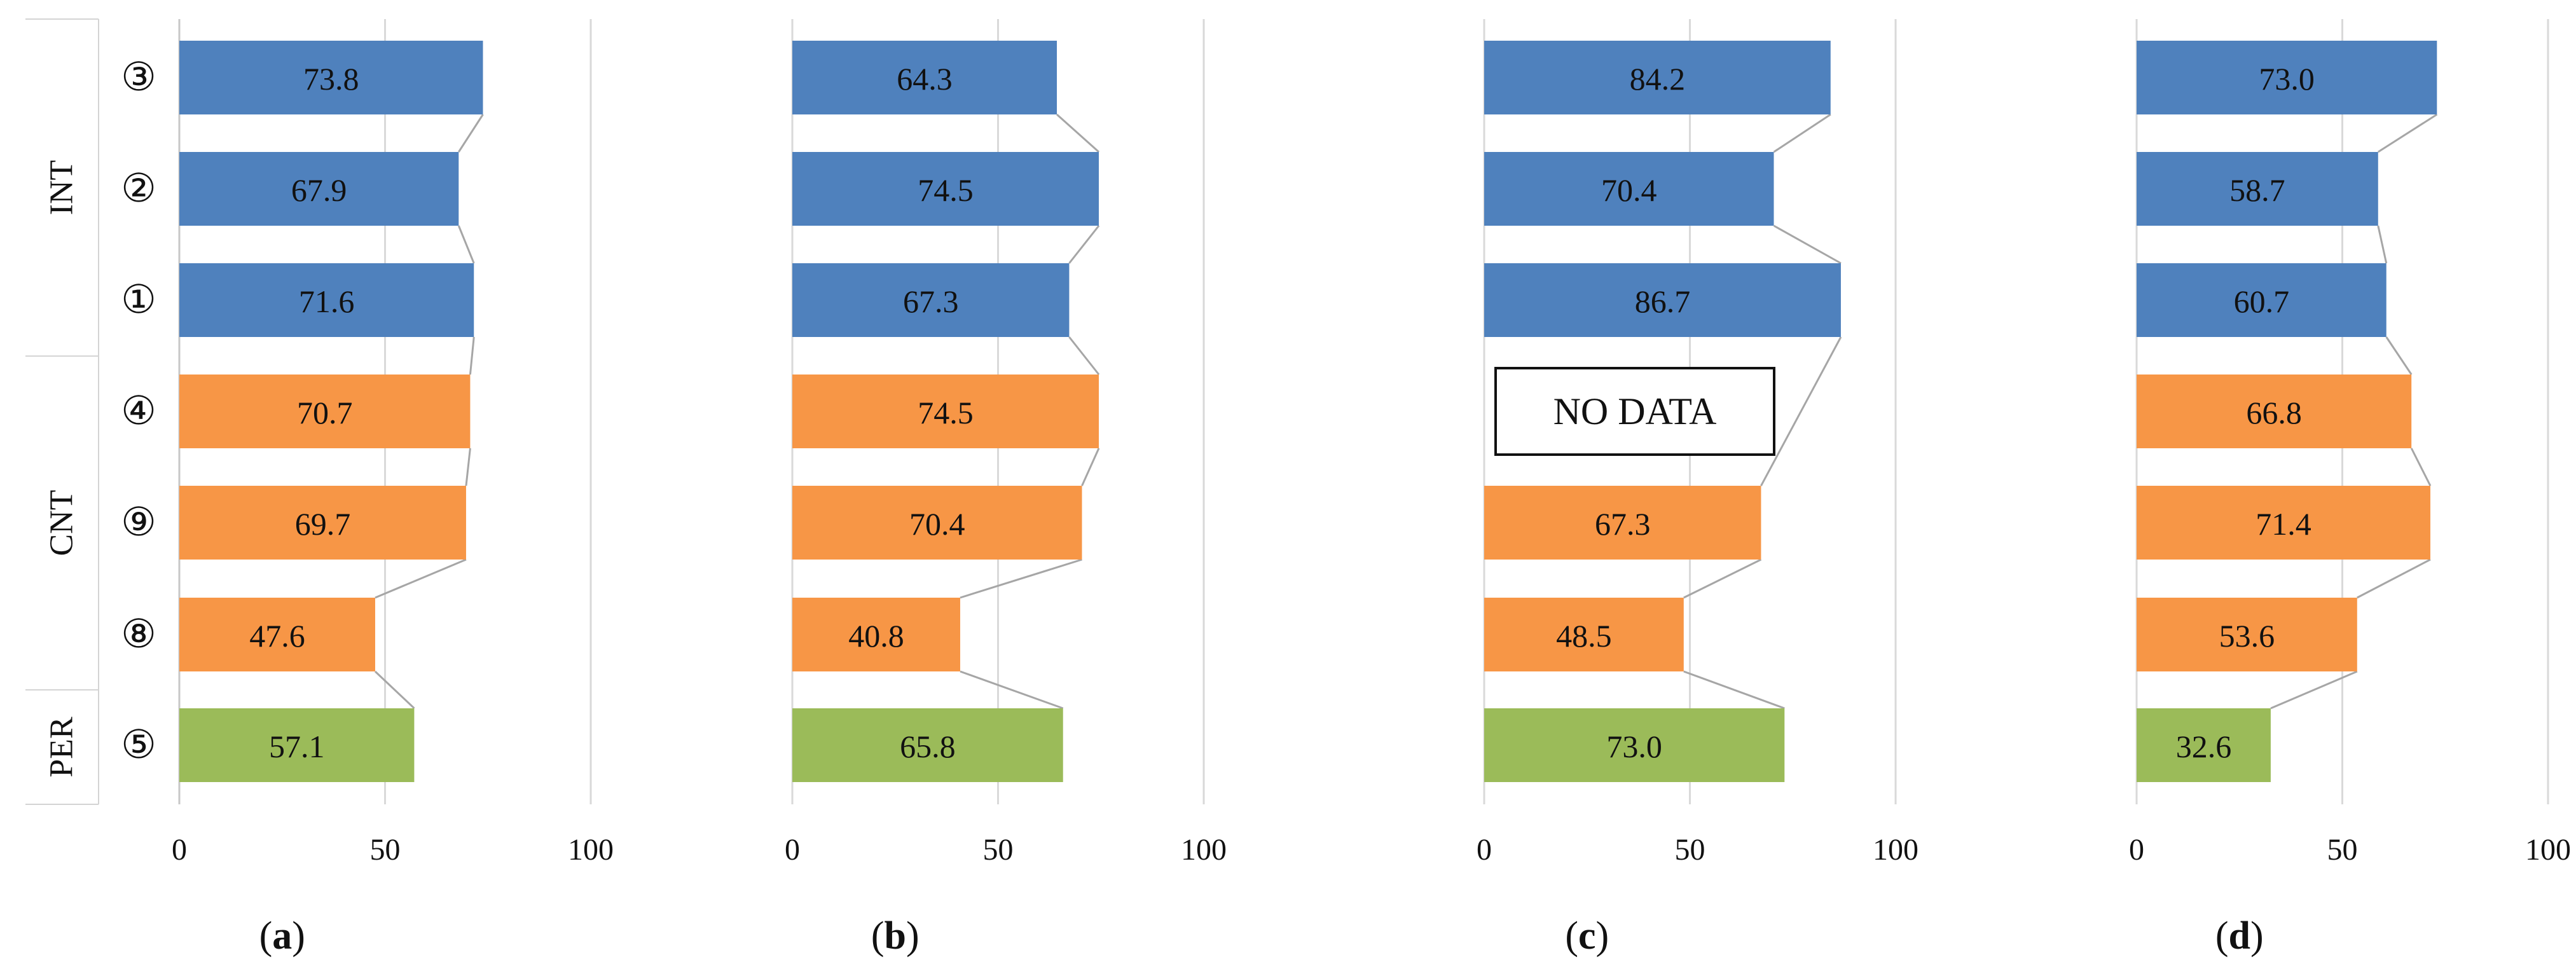 Image resolution: width=2576 pixels, height=976 pixels. What do you see at coordinates (2274, 412) in the screenshot?
I see `bar-value-label: 66.8` at bounding box center [2274, 412].